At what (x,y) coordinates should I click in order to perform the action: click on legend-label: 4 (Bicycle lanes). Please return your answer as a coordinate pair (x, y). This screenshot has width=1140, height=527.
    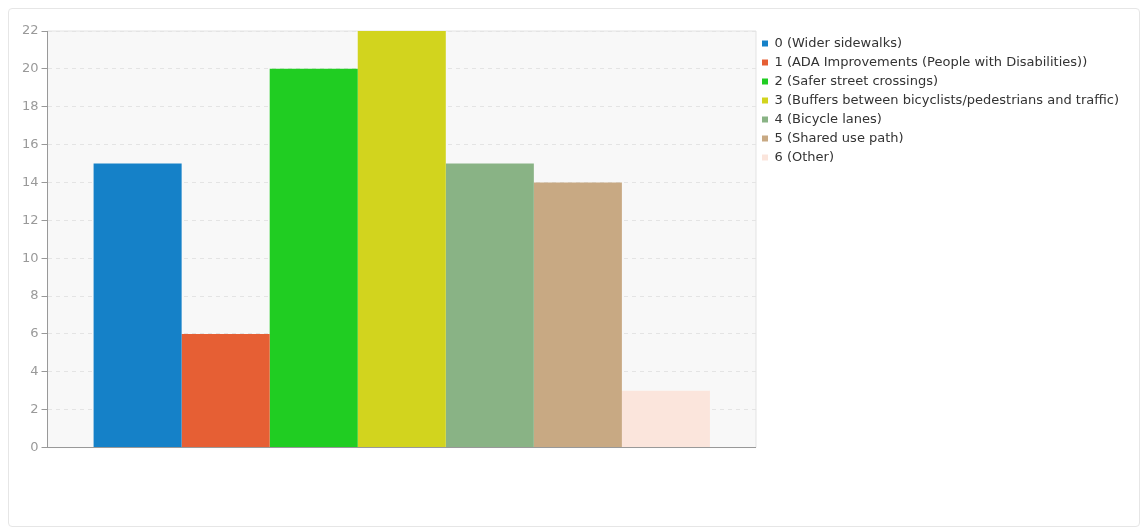
    Looking at the image, I should click on (828, 118).